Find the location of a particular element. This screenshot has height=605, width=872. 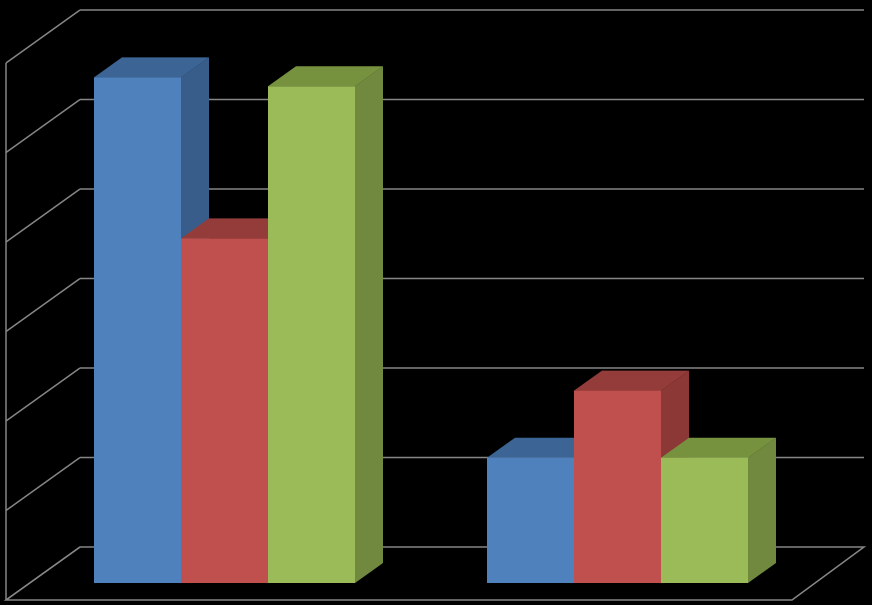

chart-floor is located at coordinates (435, 573).